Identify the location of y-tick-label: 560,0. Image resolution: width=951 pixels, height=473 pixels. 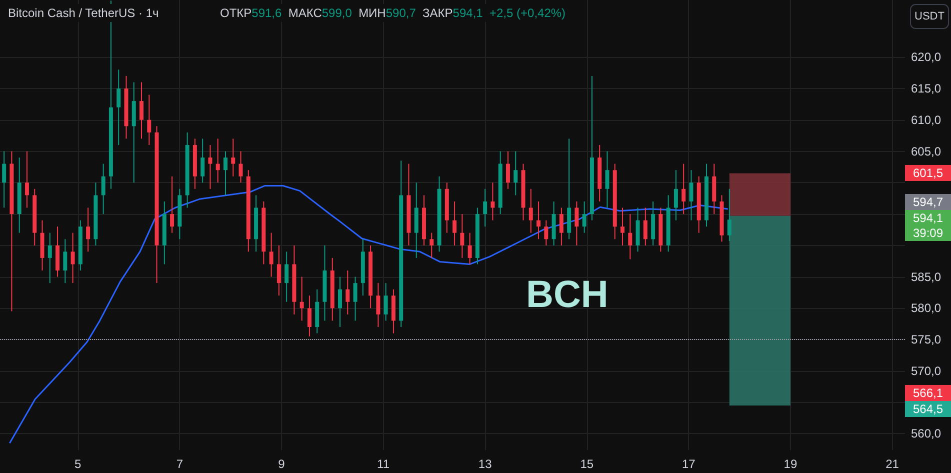
(926, 433).